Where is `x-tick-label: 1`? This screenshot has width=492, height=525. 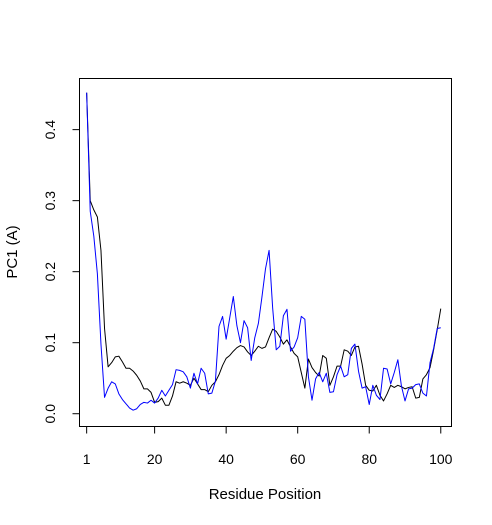
x-tick-label: 1 is located at coordinates (87, 459).